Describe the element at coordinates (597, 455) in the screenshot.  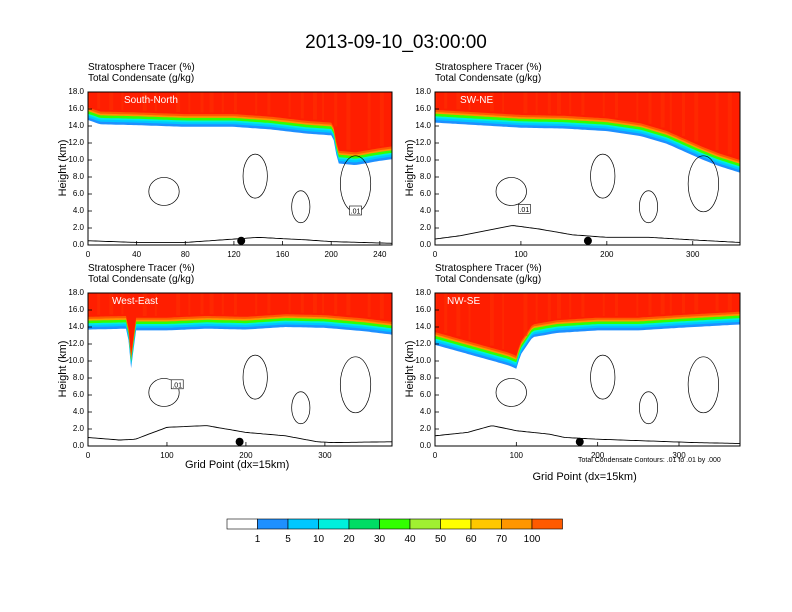
I see `x-tick-label: 200` at that location.